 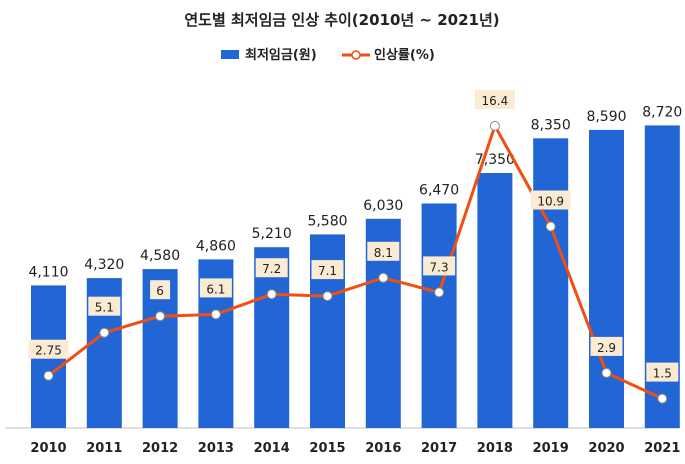 What do you see at coordinates (404, 55) in the screenshot?
I see `legend-line-label: 인상률(%)` at bounding box center [404, 55].